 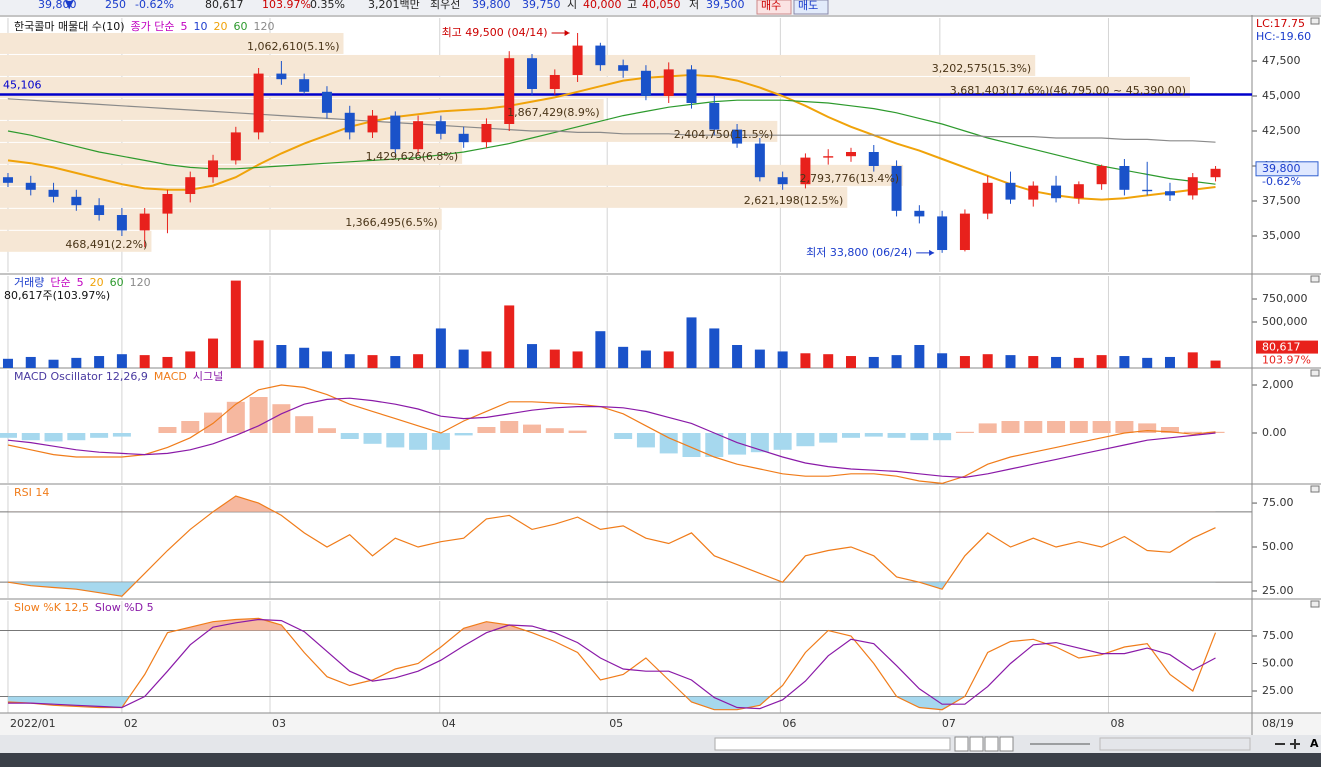 What do you see at coordinates (694, 5) in the screenshot?
I see `header-value: 저` at bounding box center [694, 5].